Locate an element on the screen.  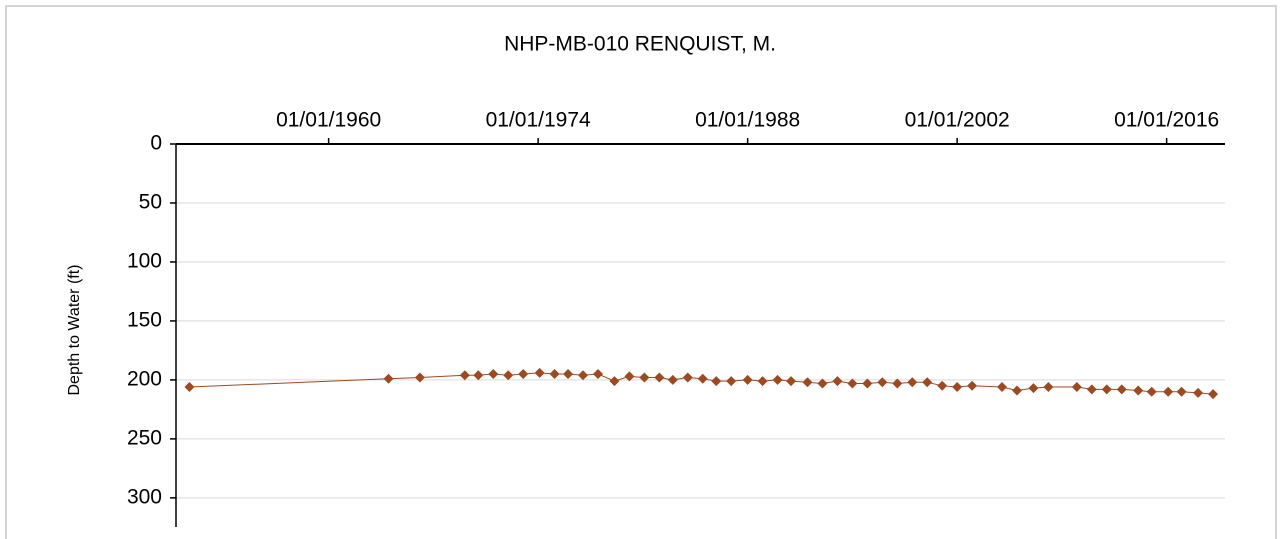
x-tick-label: 01/01/2002 is located at coordinates (957, 120).